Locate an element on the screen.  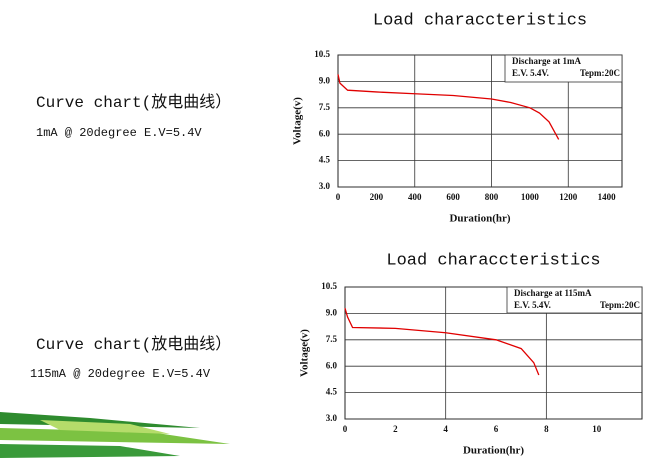
caption-detail: 115mA @ 20degree E.V=5.4V is located at coordinates (120, 374).